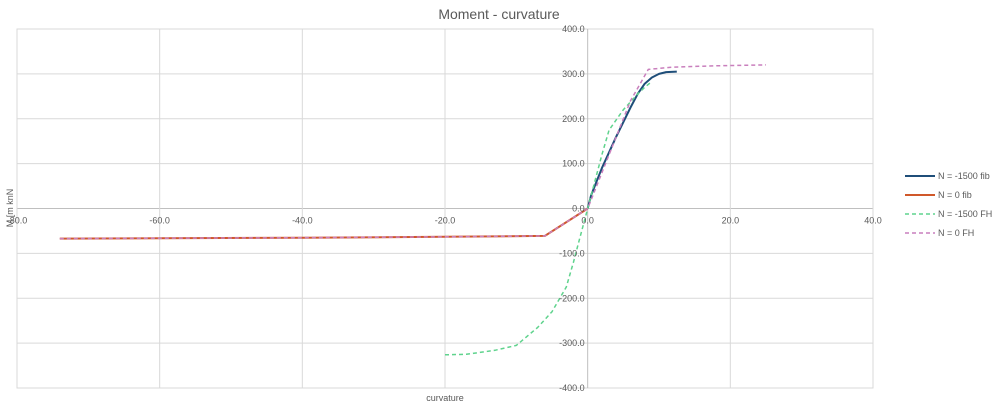 This screenshot has width=998, height=408. What do you see at coordinates (573, 164) in the screenshot?
I see `y-tick-label: 100.0` at bounding box center [573, 164].